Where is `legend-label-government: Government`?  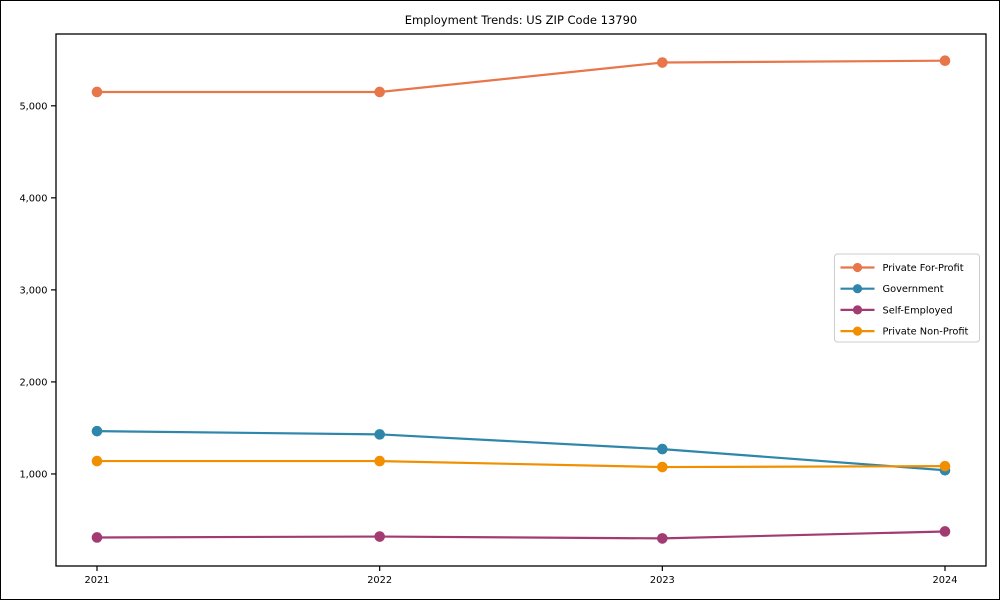 legend-label-government: Government is located at coordinates (913, 289).